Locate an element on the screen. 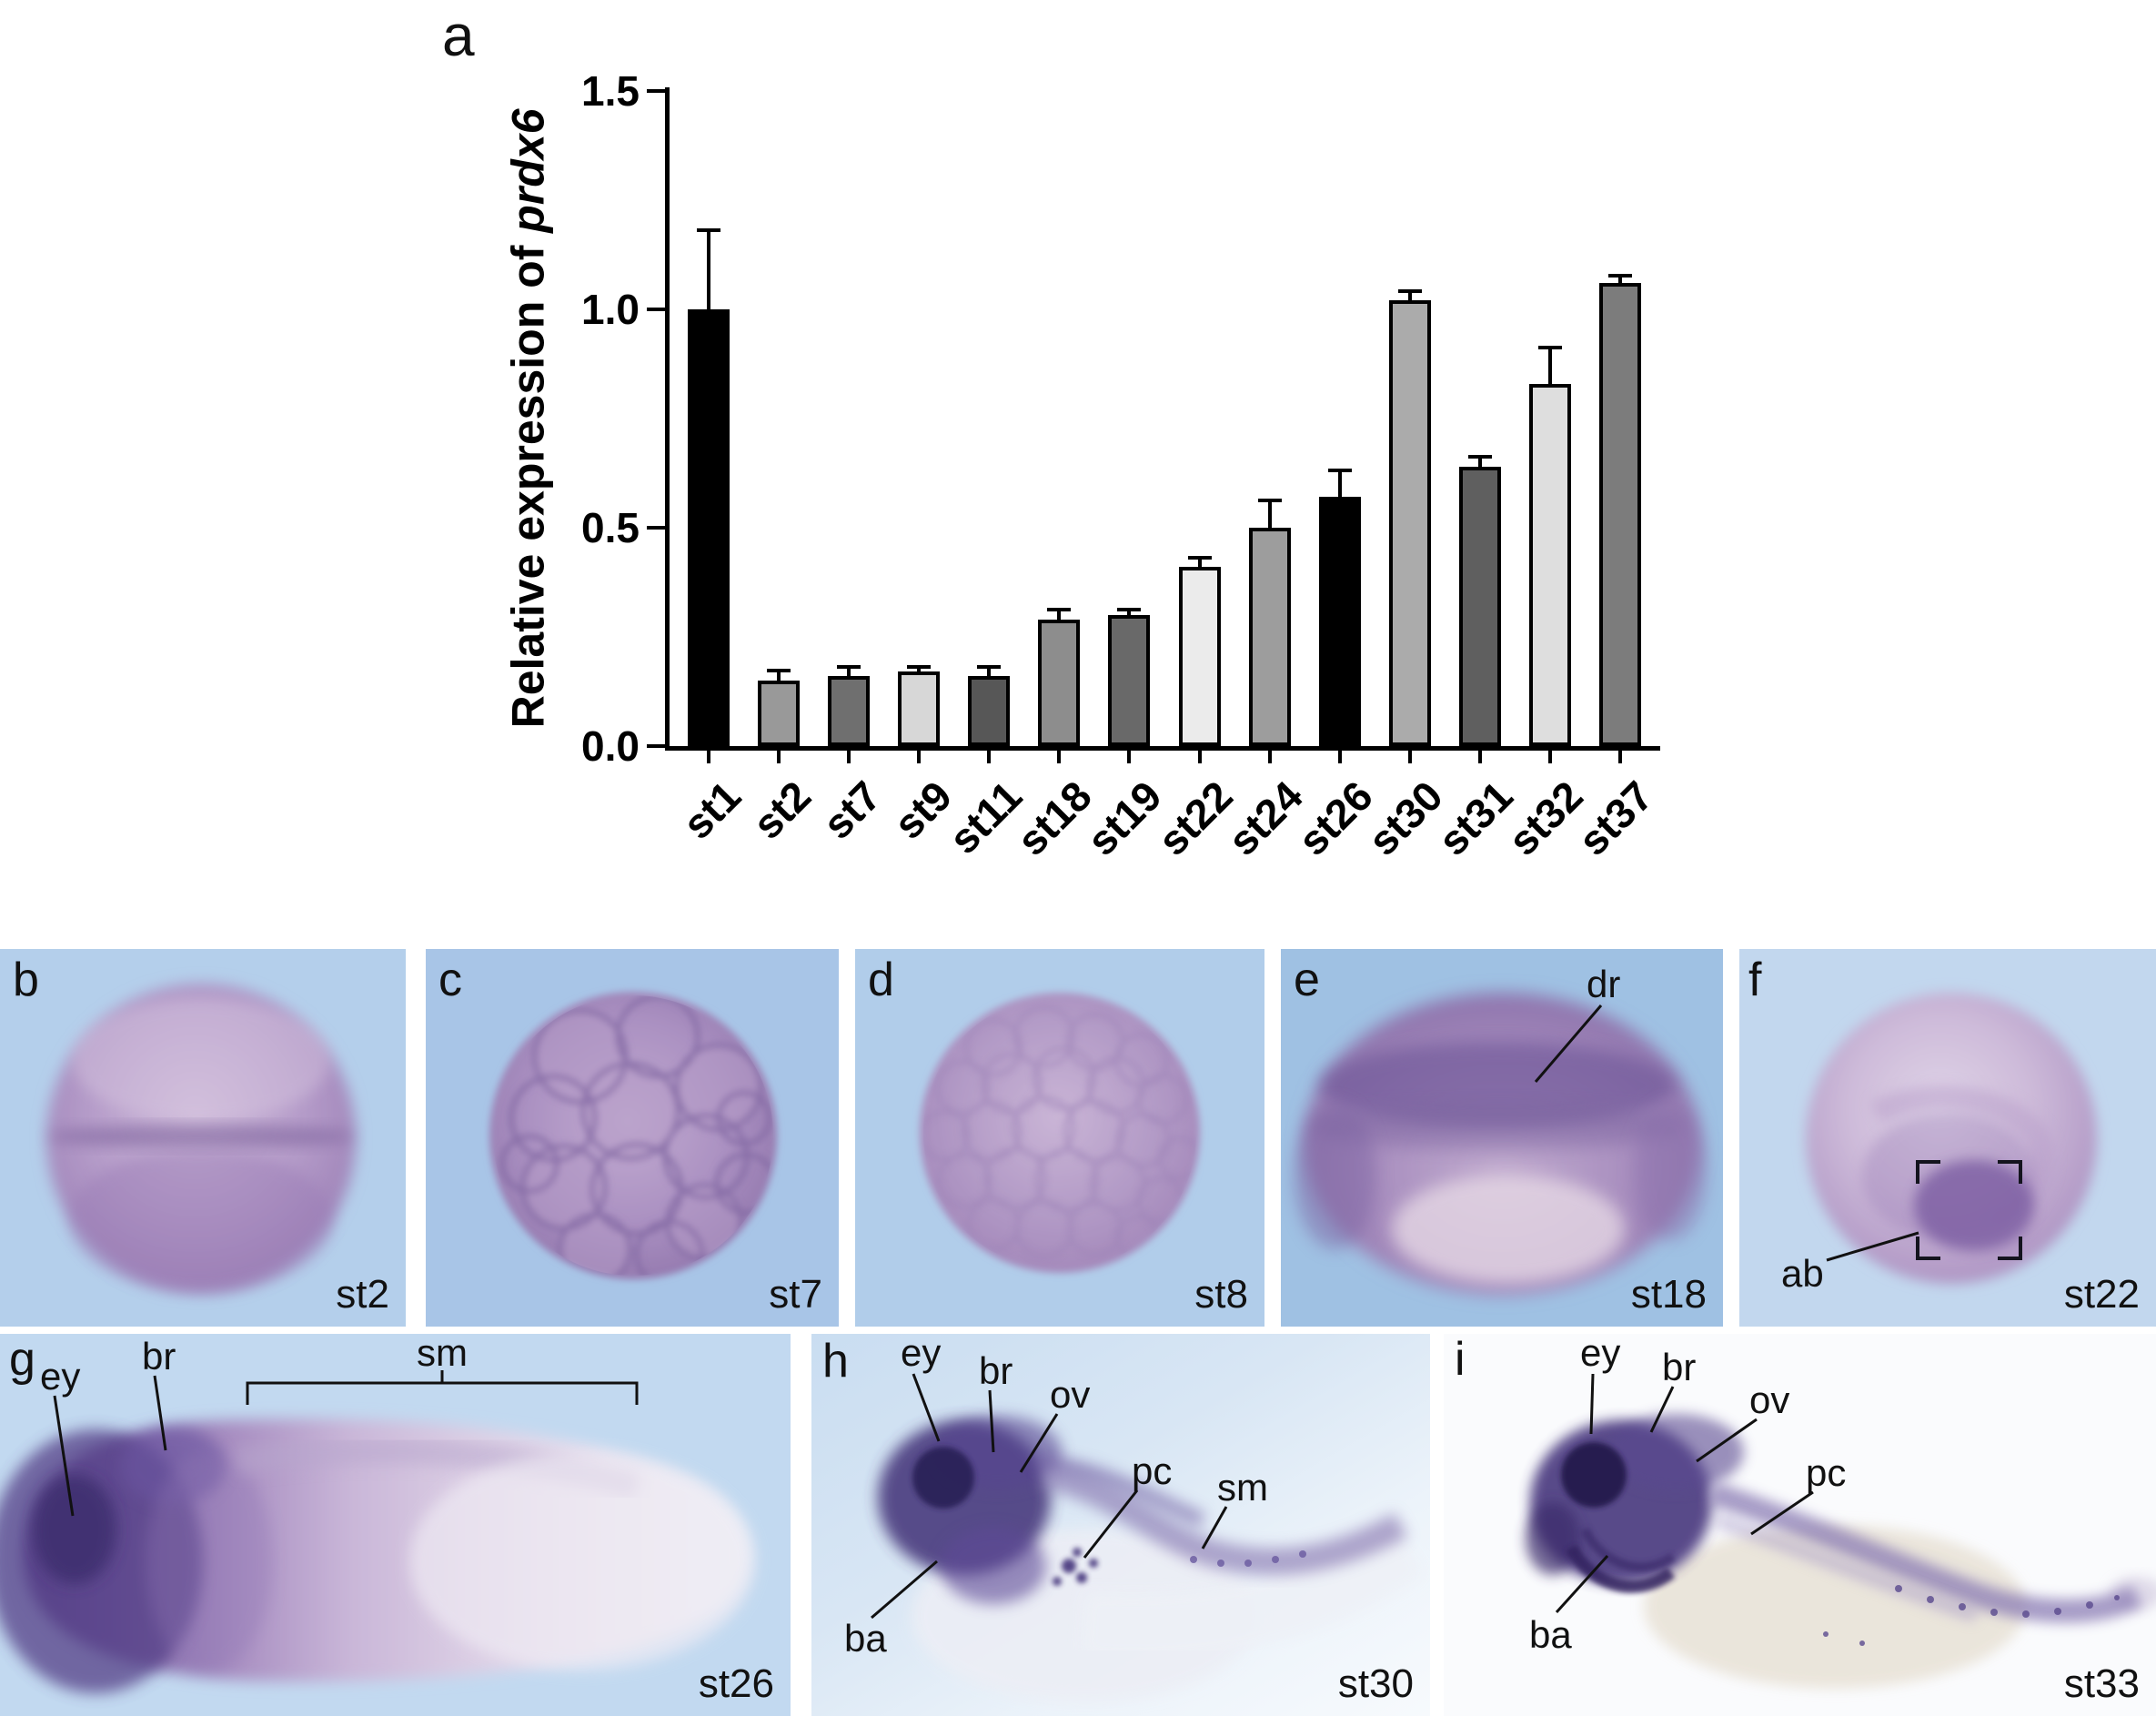 The width and height of the screenshot is (2156, 1716). stage-label-st26: st26 is located at coordinates (736, 1683).